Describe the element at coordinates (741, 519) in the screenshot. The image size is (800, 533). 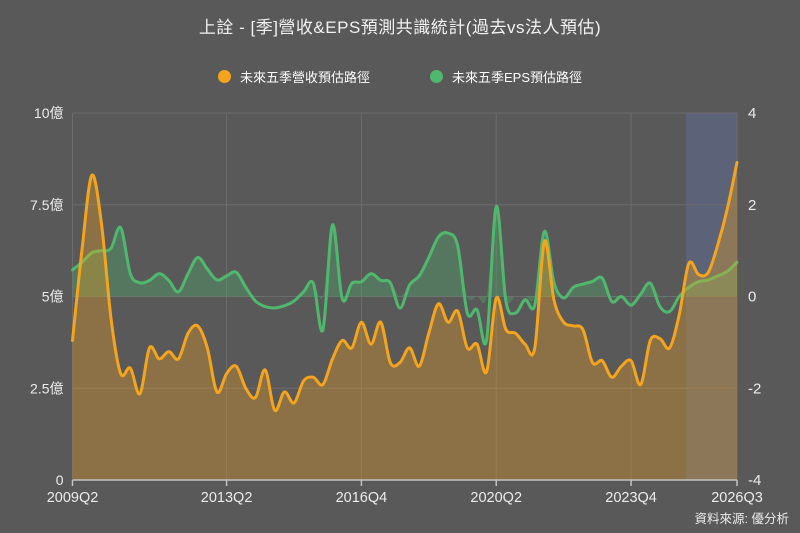
I see `source-note: 資料來源: 優分析` at that location.